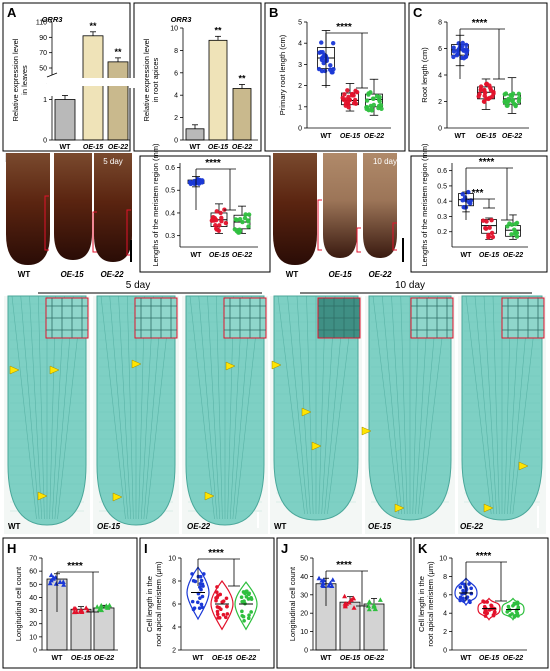  Describe the element at coordinates (442, 232) in the screenshot. I see `y-tick-label: 0.2` at that location.